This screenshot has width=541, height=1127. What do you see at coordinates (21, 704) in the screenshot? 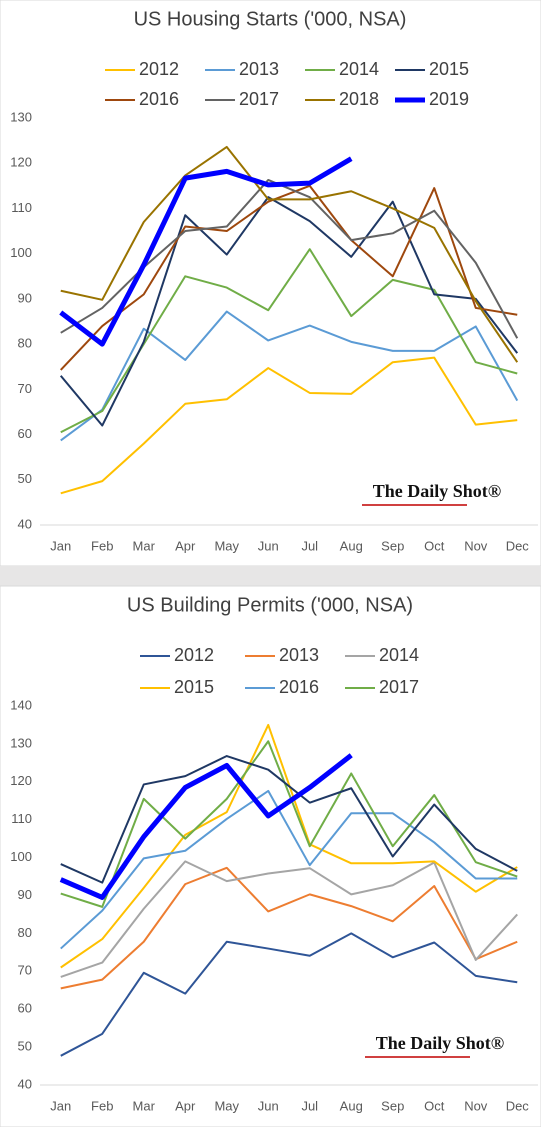
I see `y-tick-label: 140` at bounding box center [21, 704].